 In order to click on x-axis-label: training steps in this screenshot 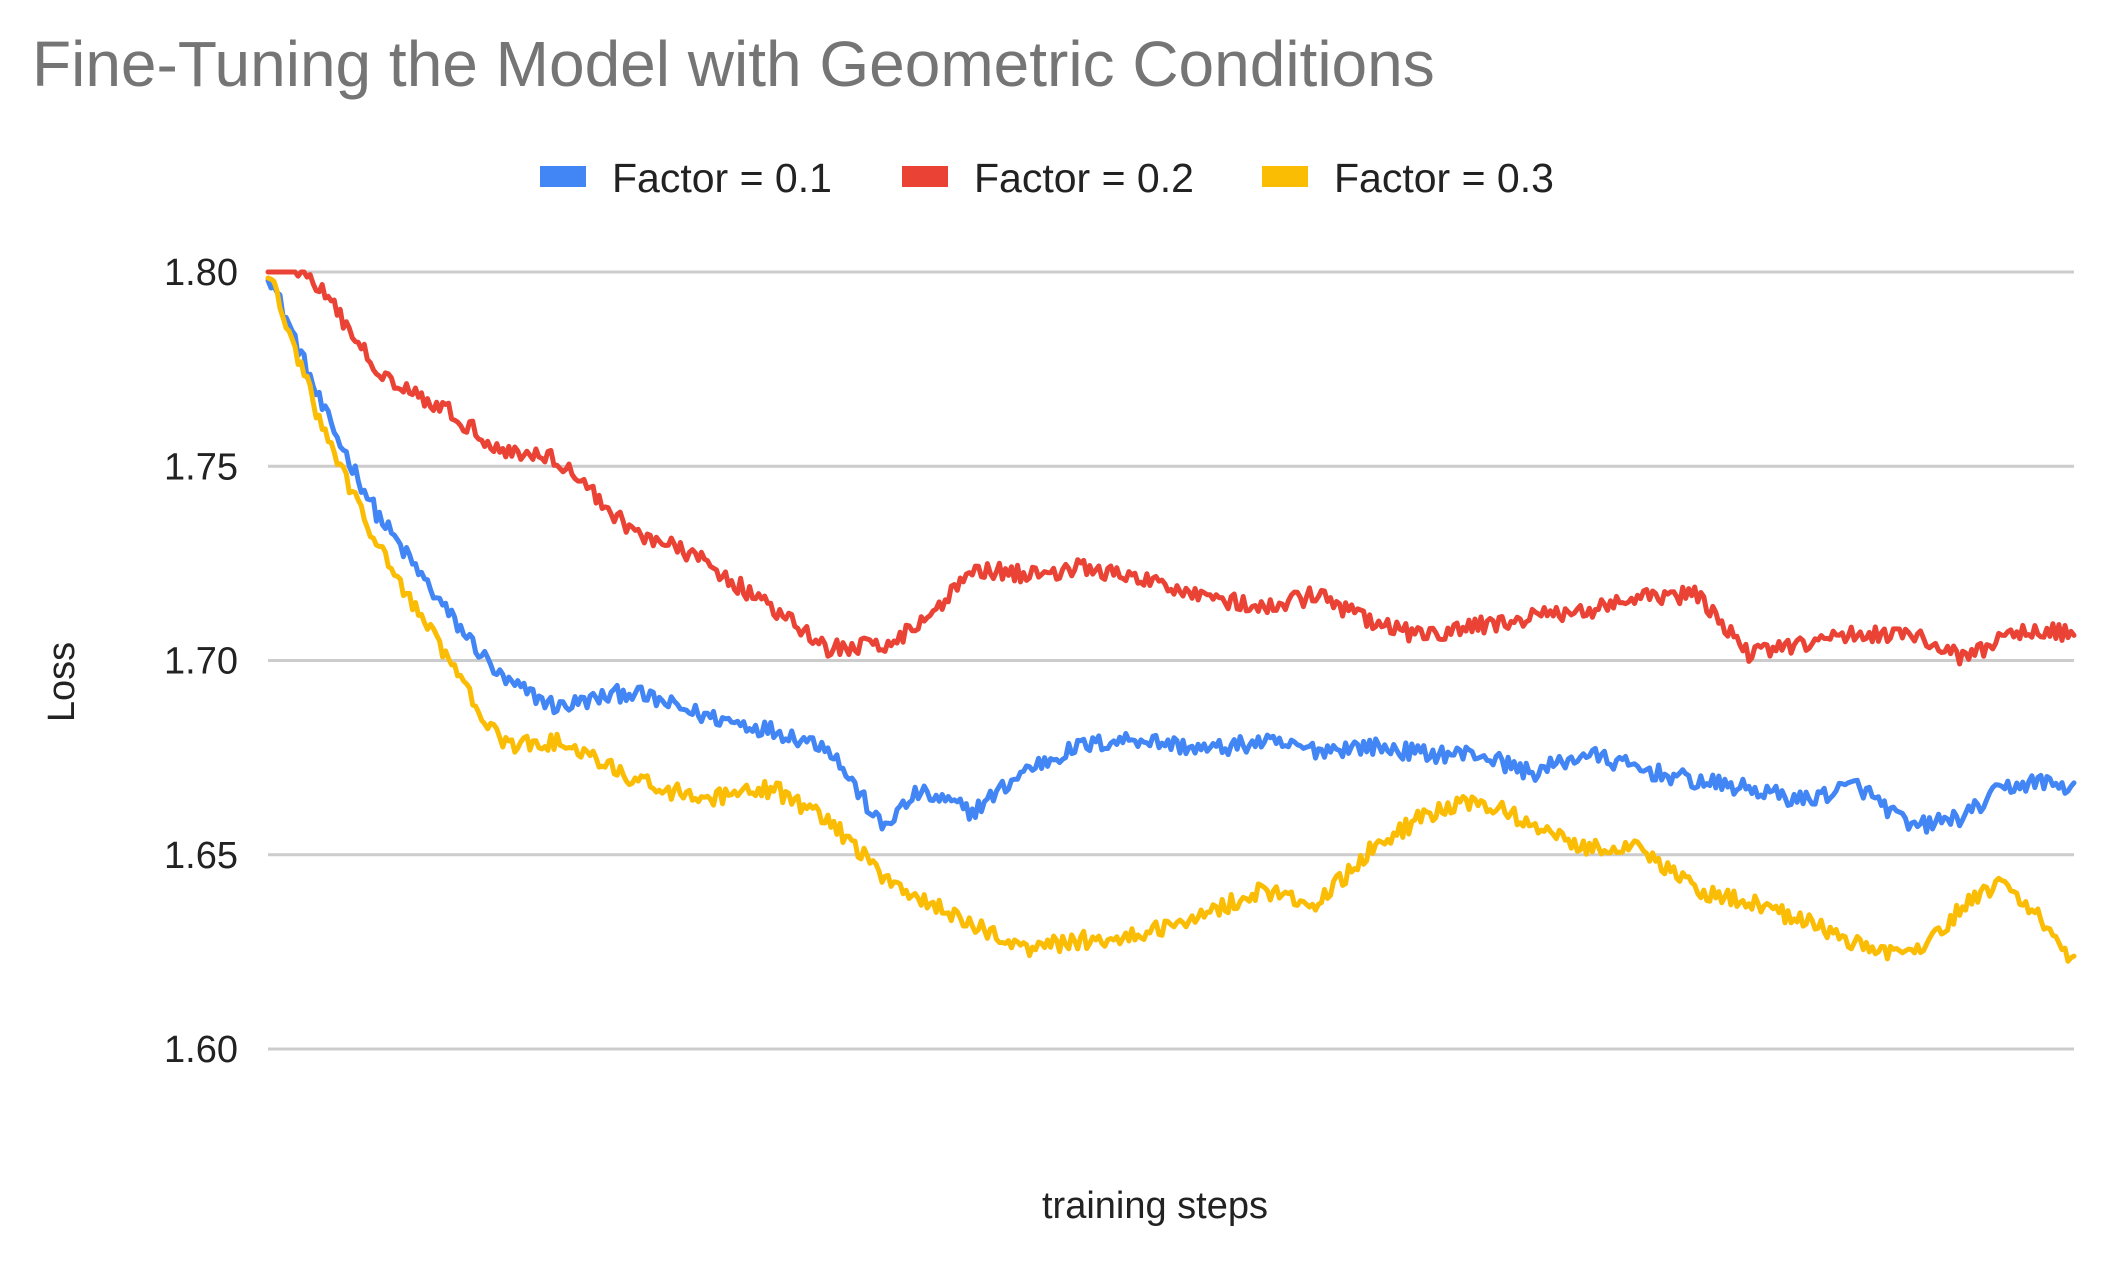, I will do `click(1155, 1206)`.